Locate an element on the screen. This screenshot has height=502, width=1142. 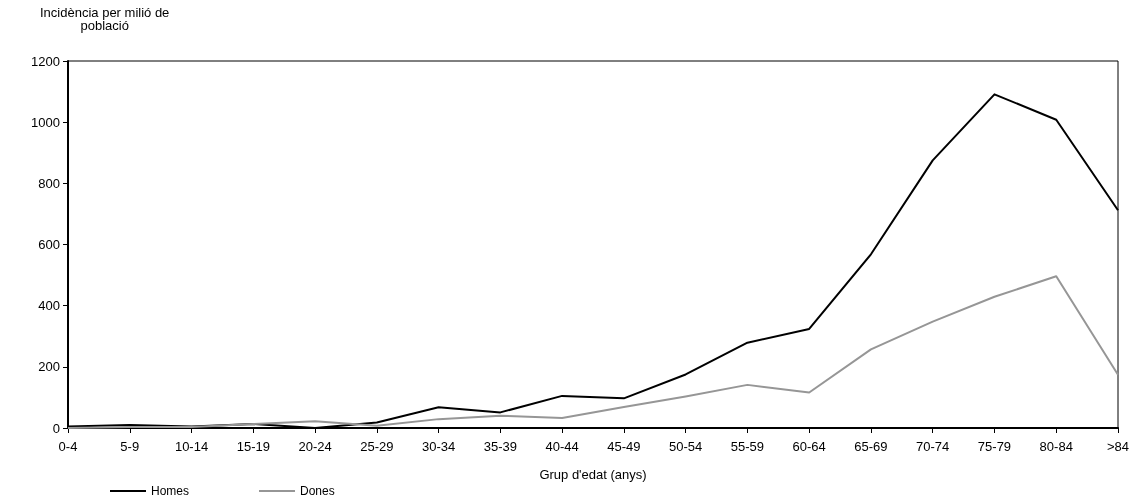
y-tick-label: 200 is located at coordinates (49, 367).